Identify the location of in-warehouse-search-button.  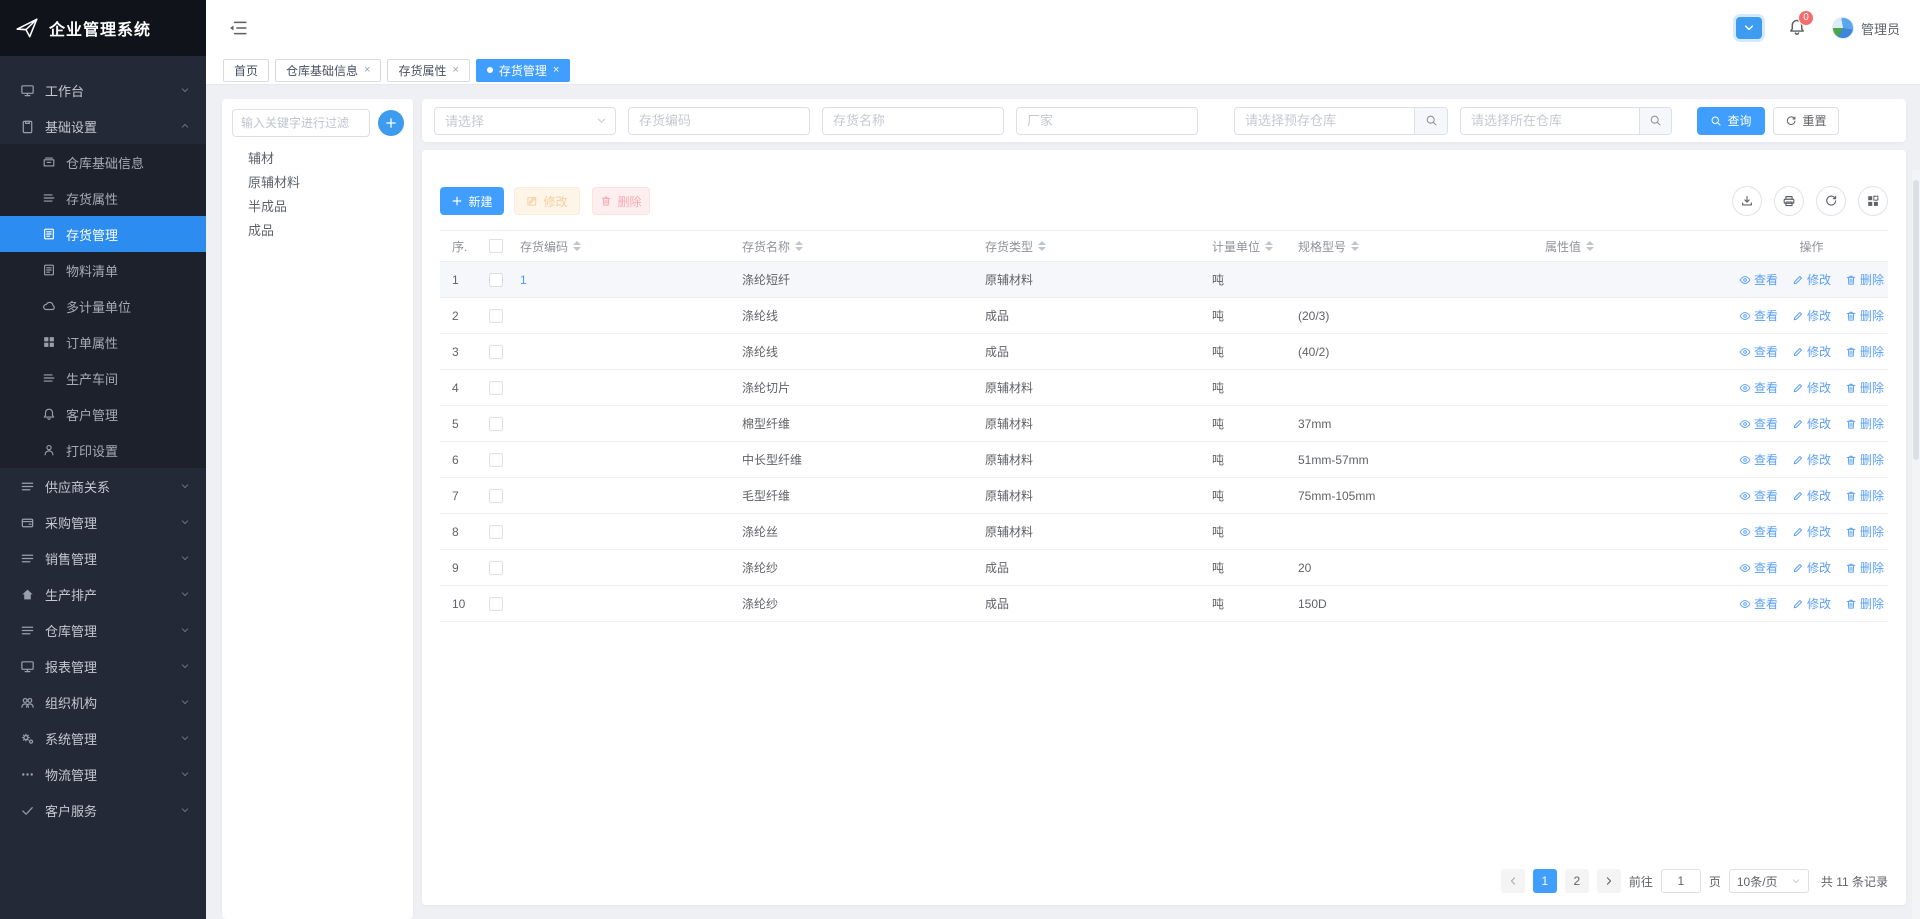
(1654, 120).